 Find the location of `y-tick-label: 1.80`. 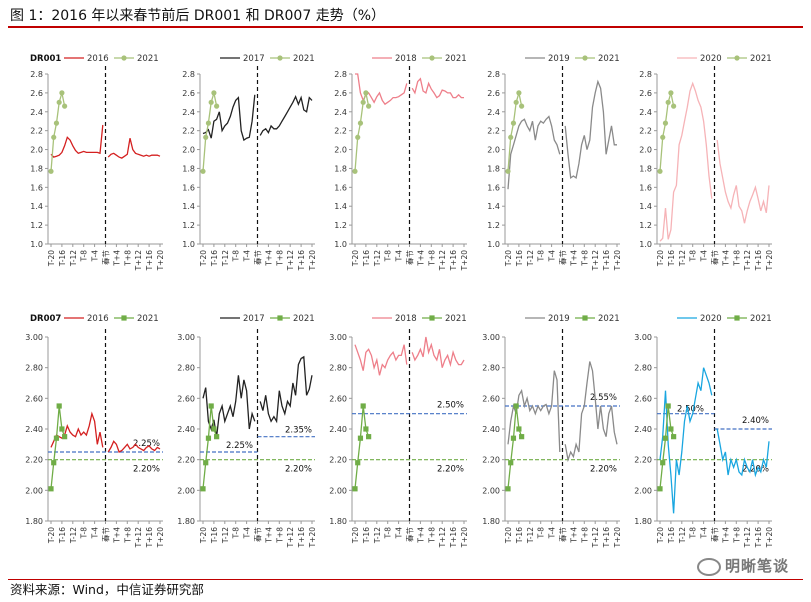

y-tick-label: 1.80 is located at coordinates (34, 521).